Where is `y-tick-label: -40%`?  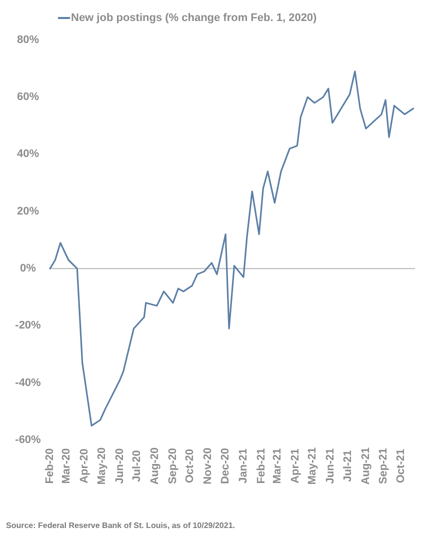
y-tick-label: -40% is located at coordinates (28, 382).